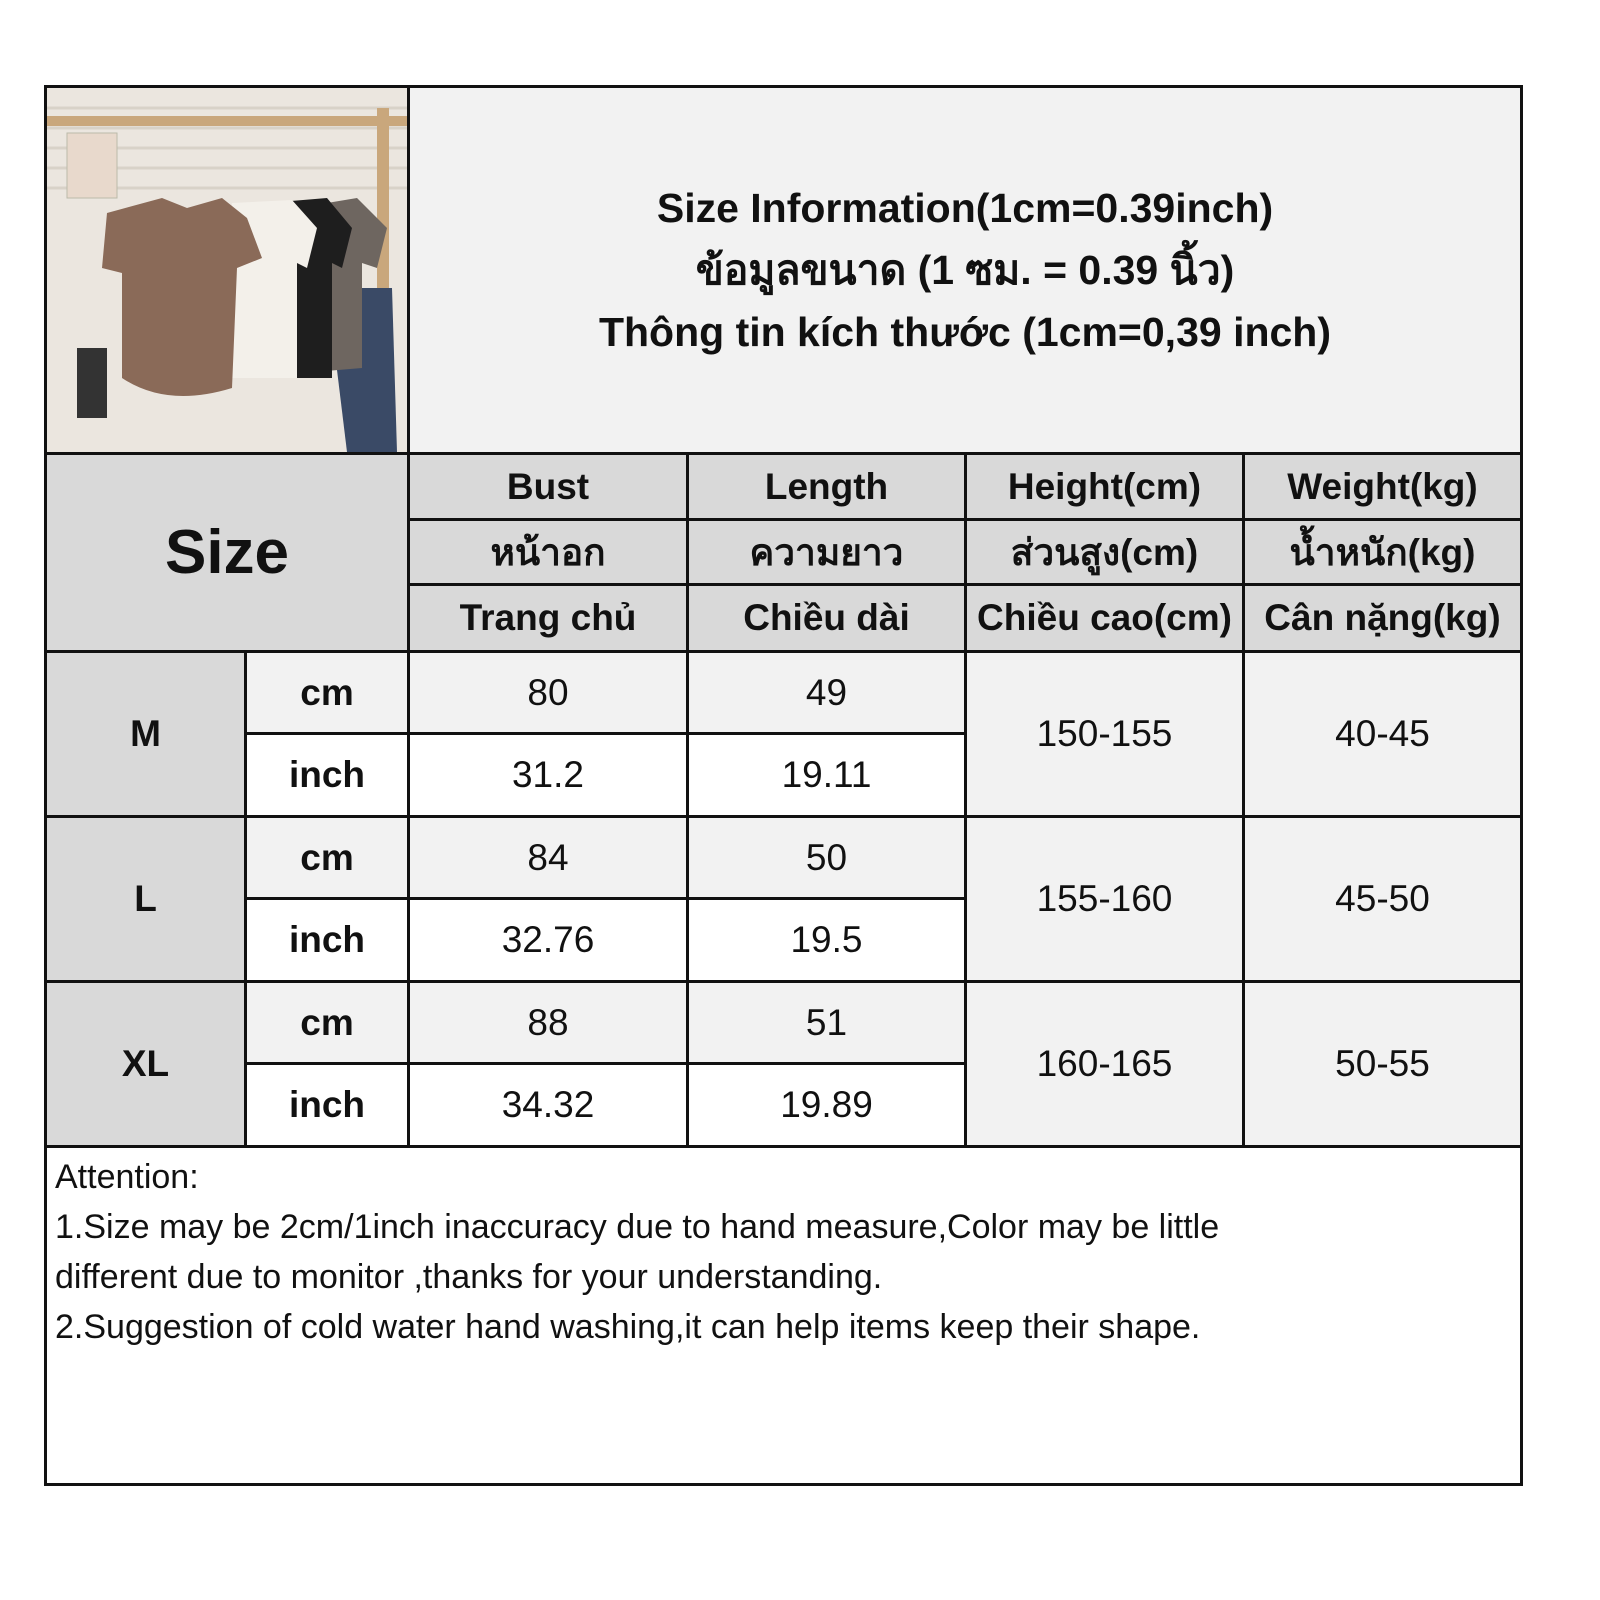 The width and height of the screenshot is (1600, 1600). I want to click on header-bust-th: หน้าอก, so click(549, 553).